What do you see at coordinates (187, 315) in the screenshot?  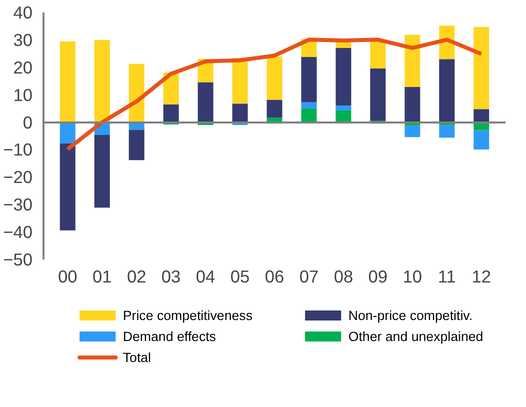 I see `legend-label: Price competitiveness` at bounding box center [187, 315].